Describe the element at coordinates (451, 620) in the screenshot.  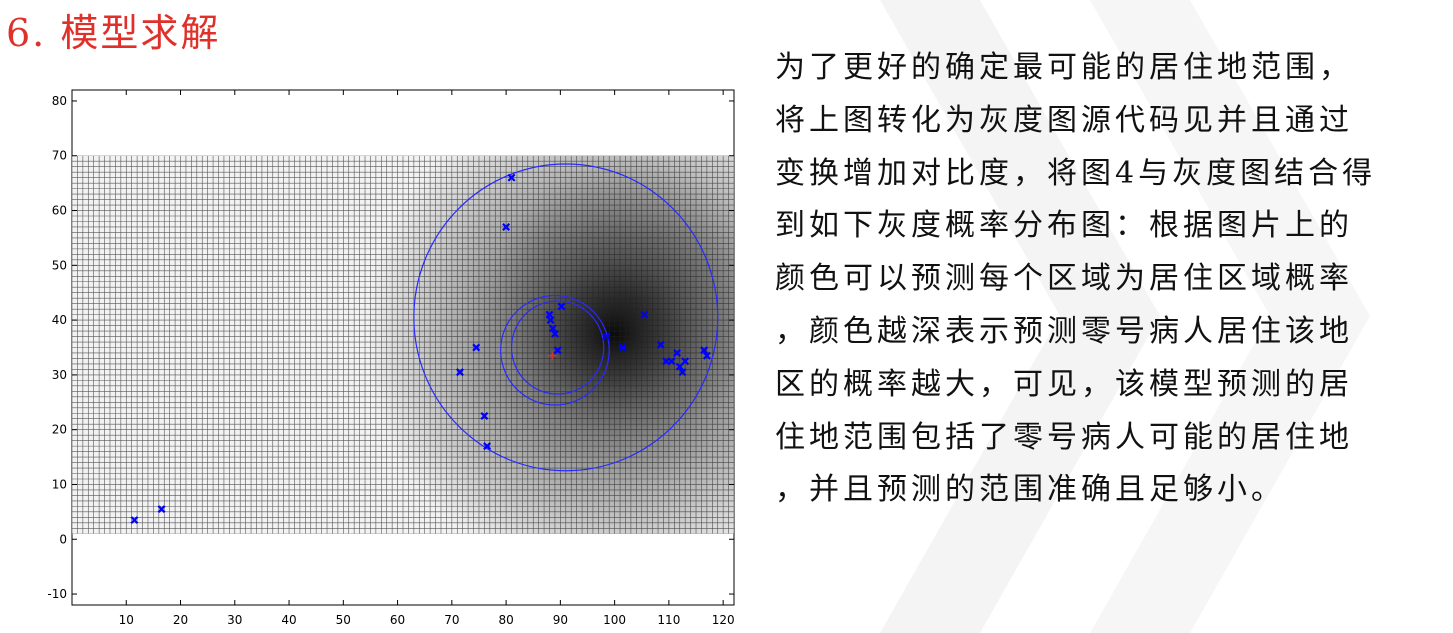
I see `x-tick-label: 70` at that location.